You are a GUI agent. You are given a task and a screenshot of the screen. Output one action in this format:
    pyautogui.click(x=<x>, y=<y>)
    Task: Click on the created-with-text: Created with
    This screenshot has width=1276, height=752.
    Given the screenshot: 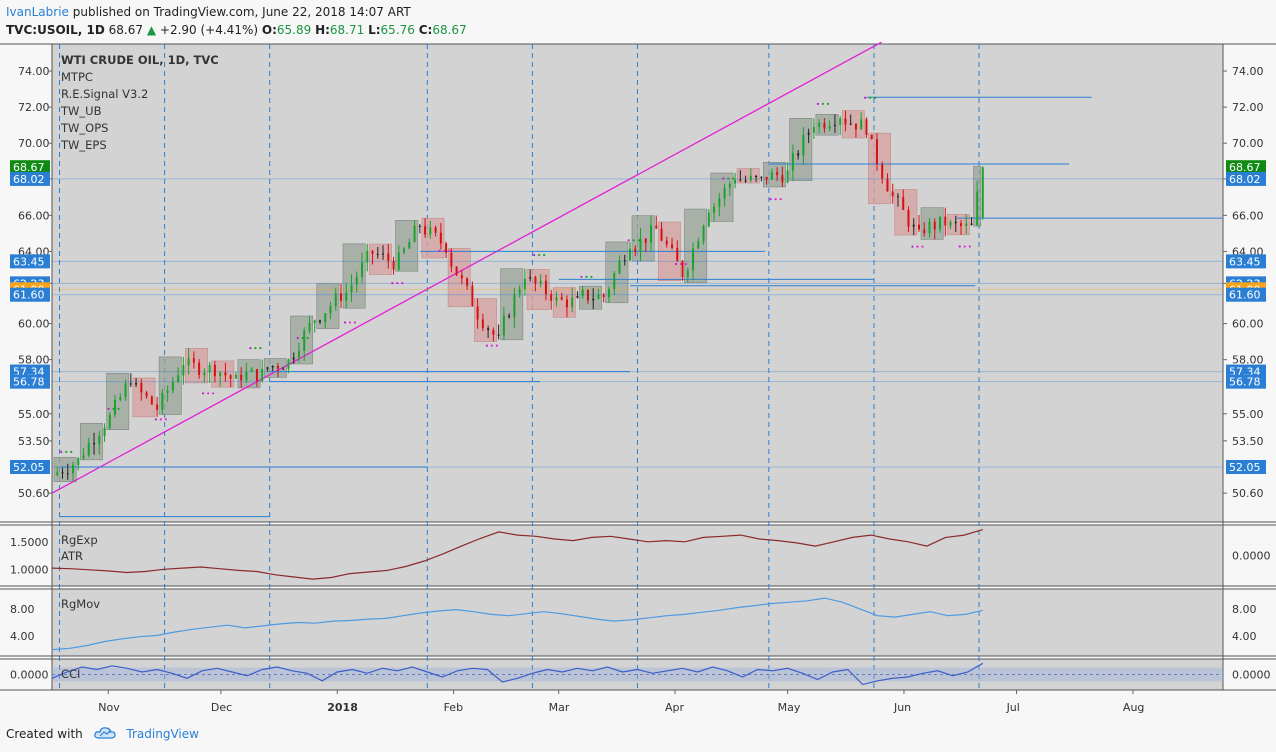 What is the action you would take?
    pyautogui.click(x=44, y=734)
    